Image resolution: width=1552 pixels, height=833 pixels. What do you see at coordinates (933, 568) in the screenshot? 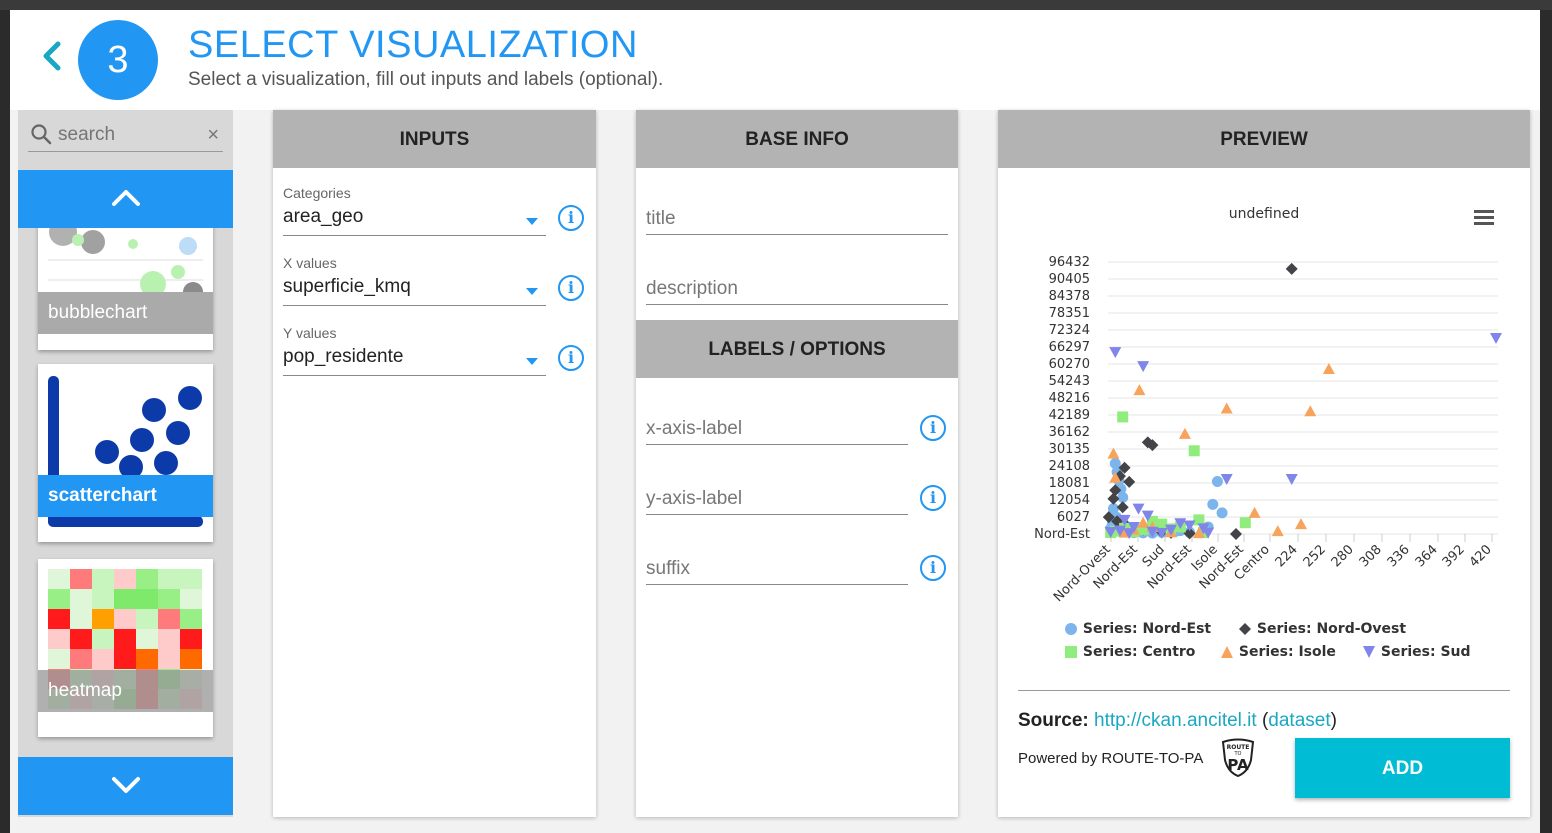
I see `suffix-info-icon: i` at bounding box center [933, 568].